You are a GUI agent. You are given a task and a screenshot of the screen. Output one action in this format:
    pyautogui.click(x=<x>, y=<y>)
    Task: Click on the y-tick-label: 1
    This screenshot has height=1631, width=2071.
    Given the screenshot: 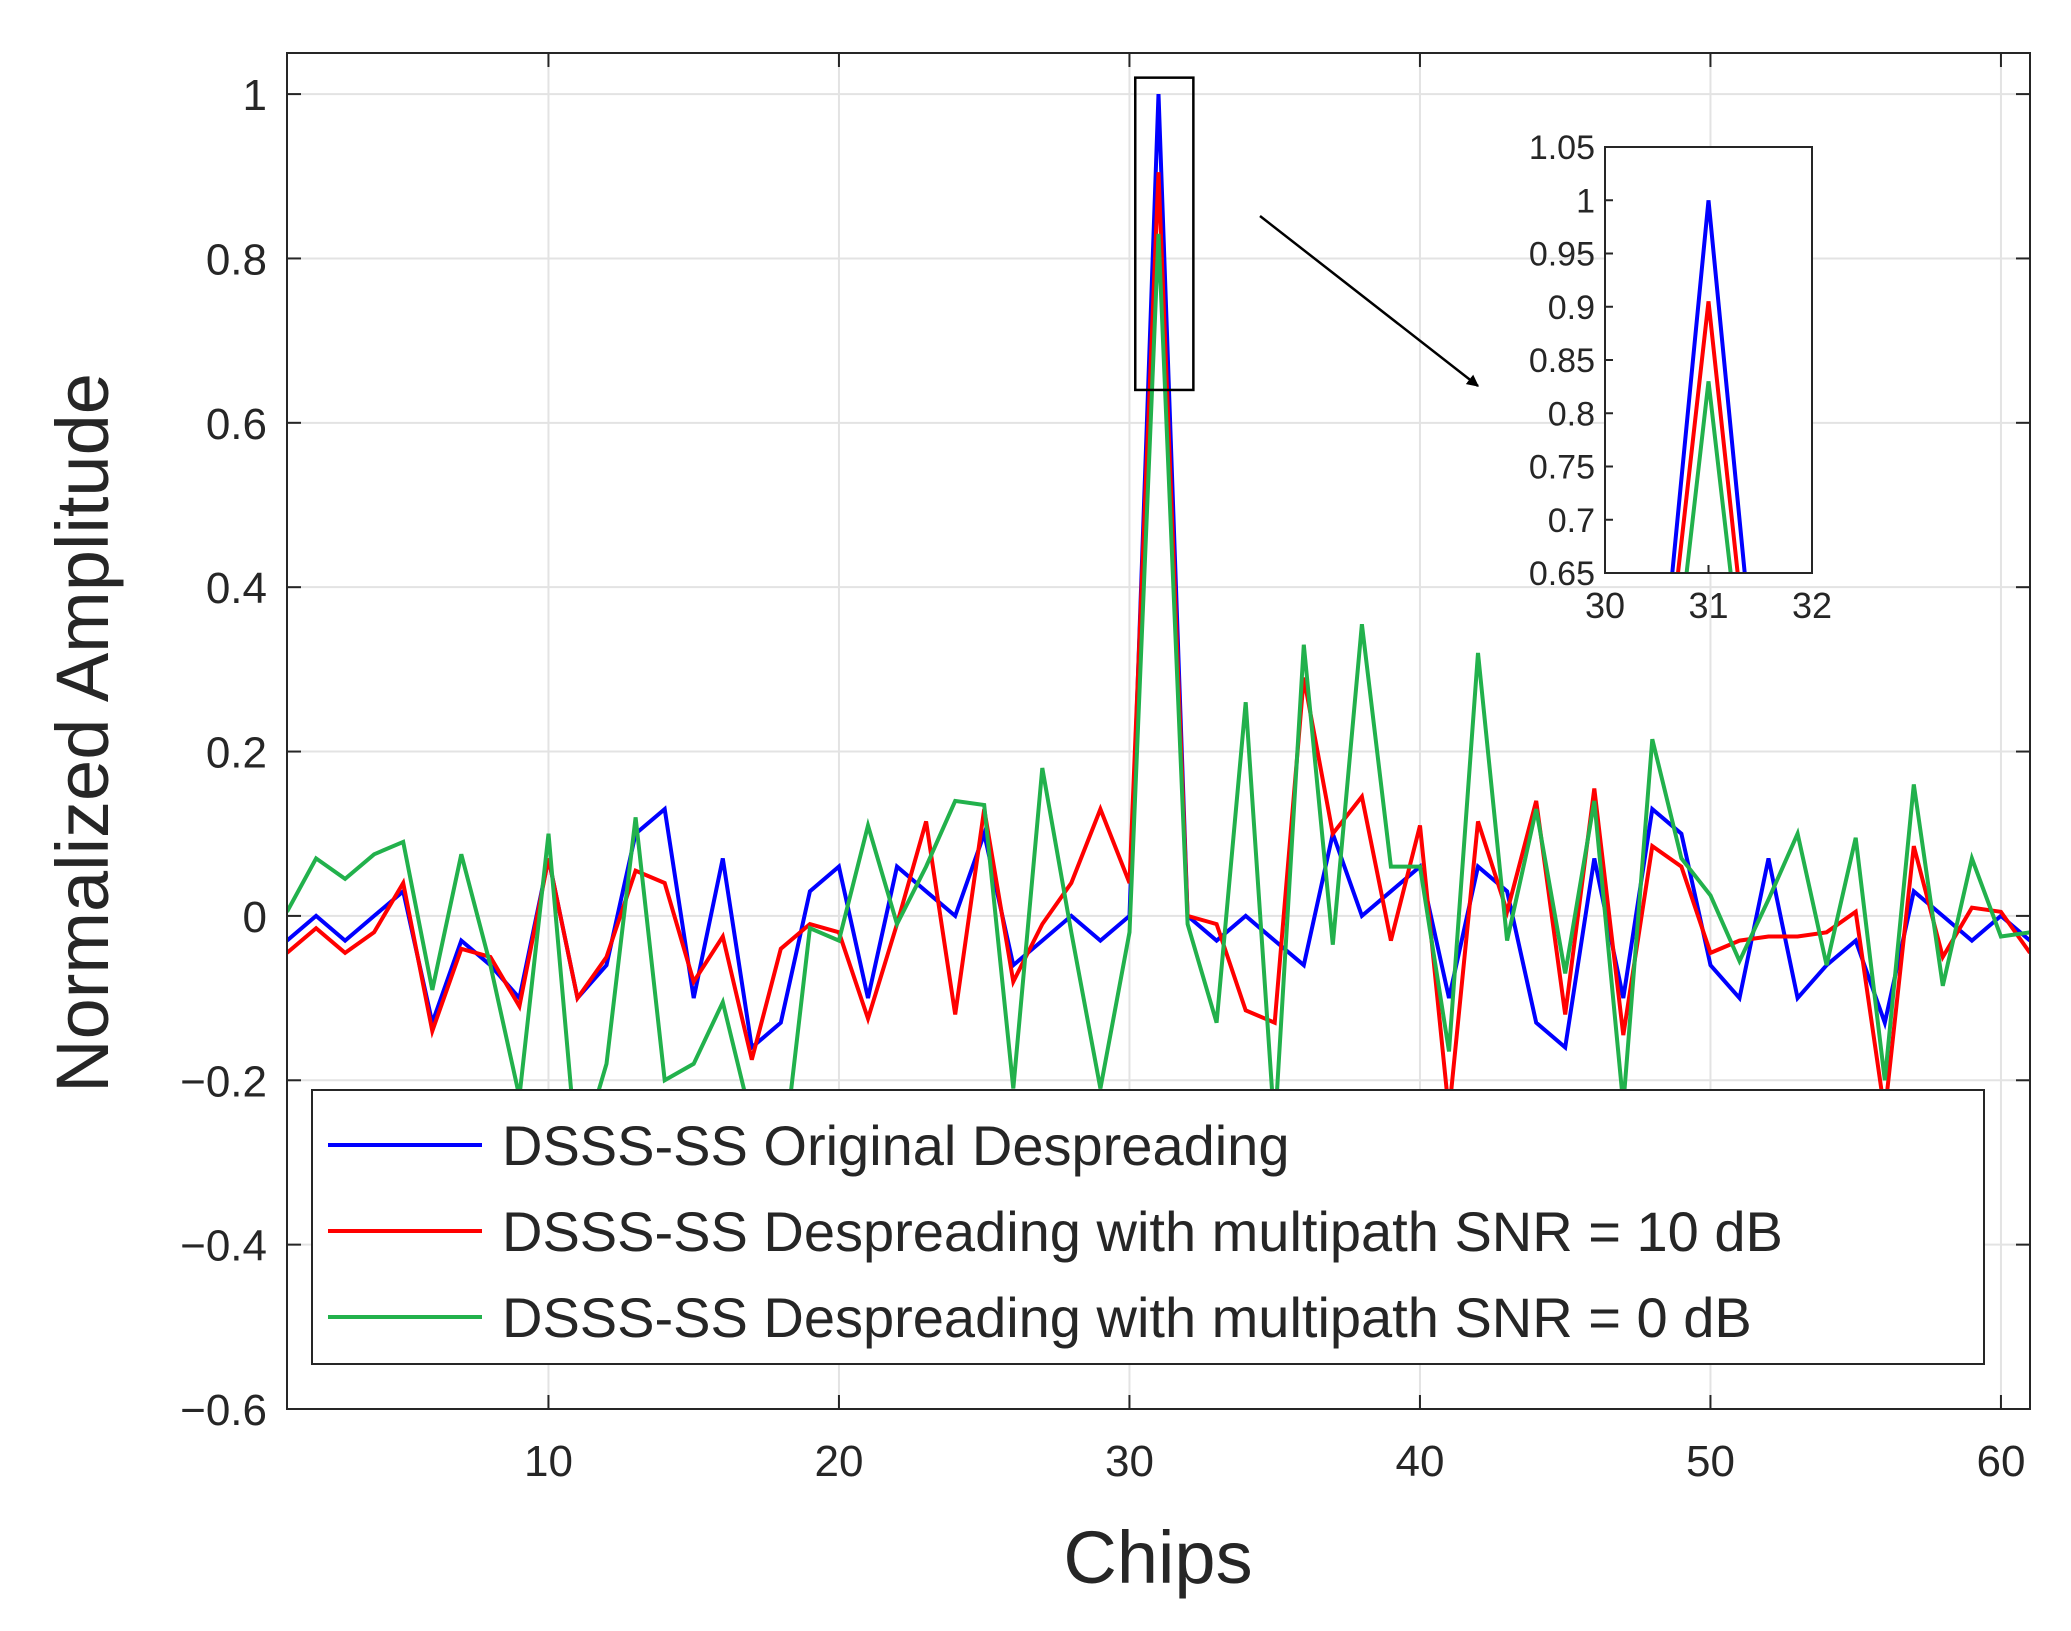 What is the action you would take?
    pyautogui.click(x=255, y=95)
    